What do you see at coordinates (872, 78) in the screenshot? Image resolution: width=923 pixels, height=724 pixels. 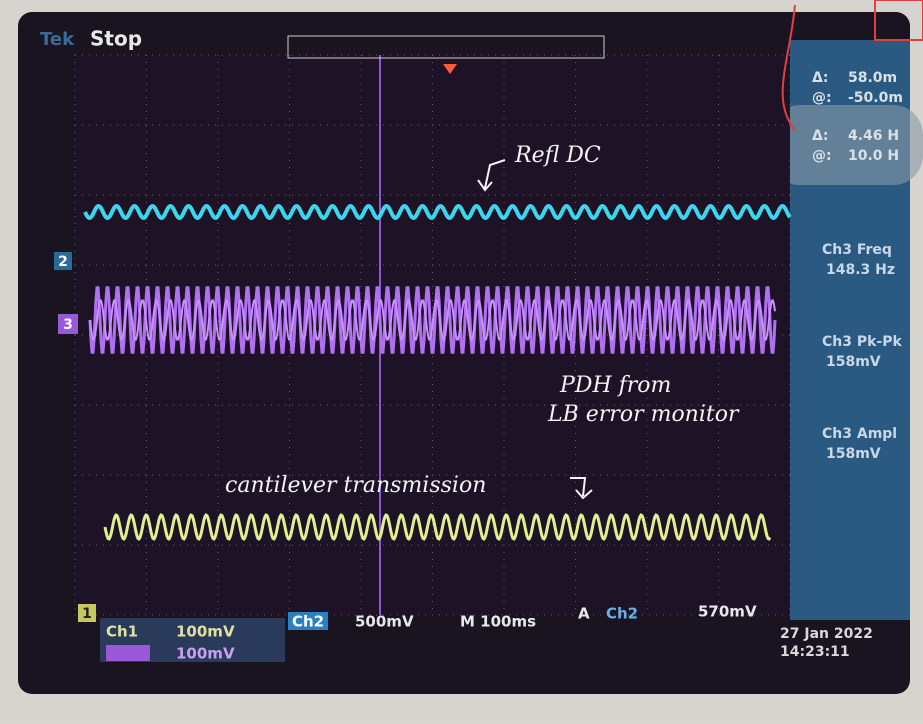 I see `cursor-value: 58.0m` at bounding box center [872, 78].